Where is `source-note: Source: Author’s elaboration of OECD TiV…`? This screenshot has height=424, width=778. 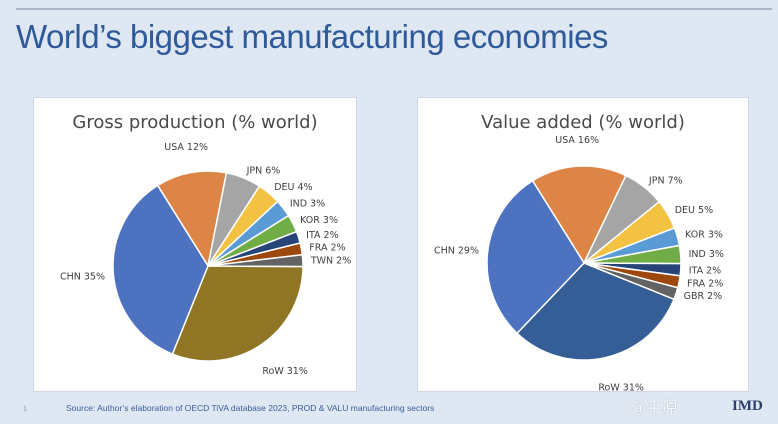 source-note: Source: Author’s elaboration of OECD TiV… is located at coordinates (250, 408).